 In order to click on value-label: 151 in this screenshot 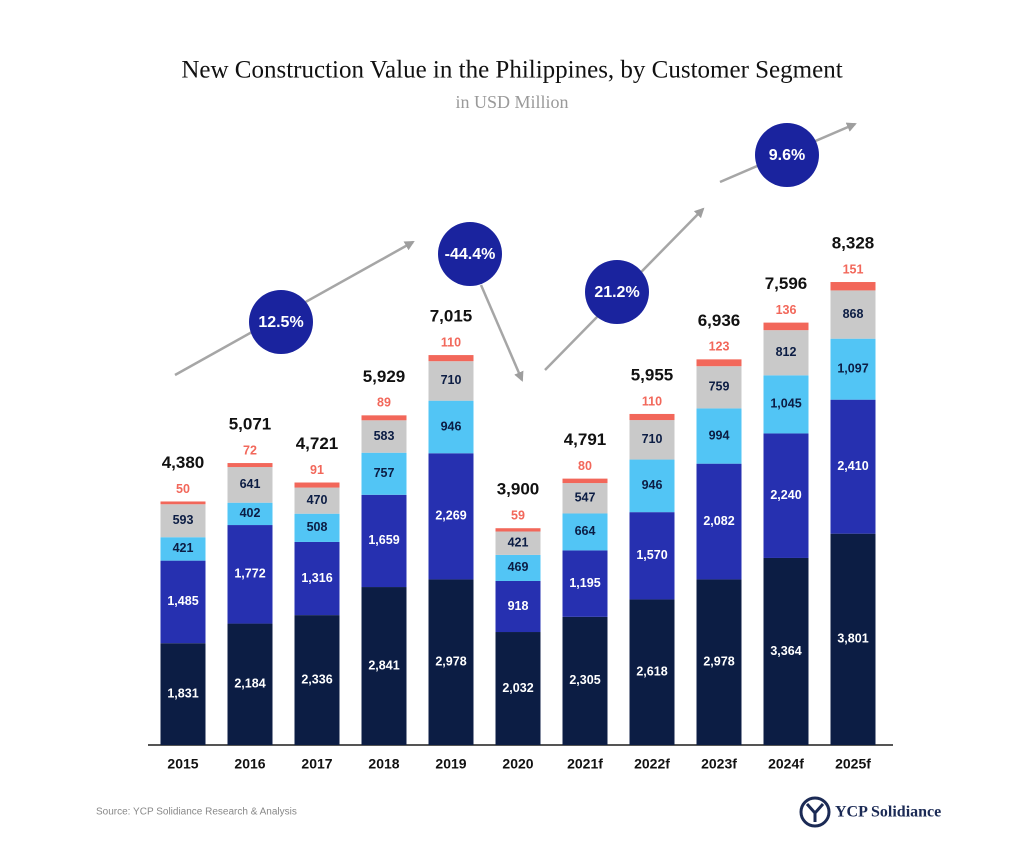, I will do `click(853, 269)`.